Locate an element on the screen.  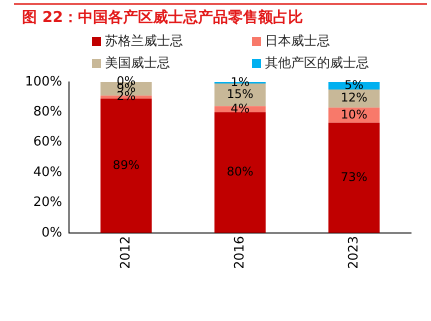
legend-label: 美国威士忌 is located at coordinates (137, 63).